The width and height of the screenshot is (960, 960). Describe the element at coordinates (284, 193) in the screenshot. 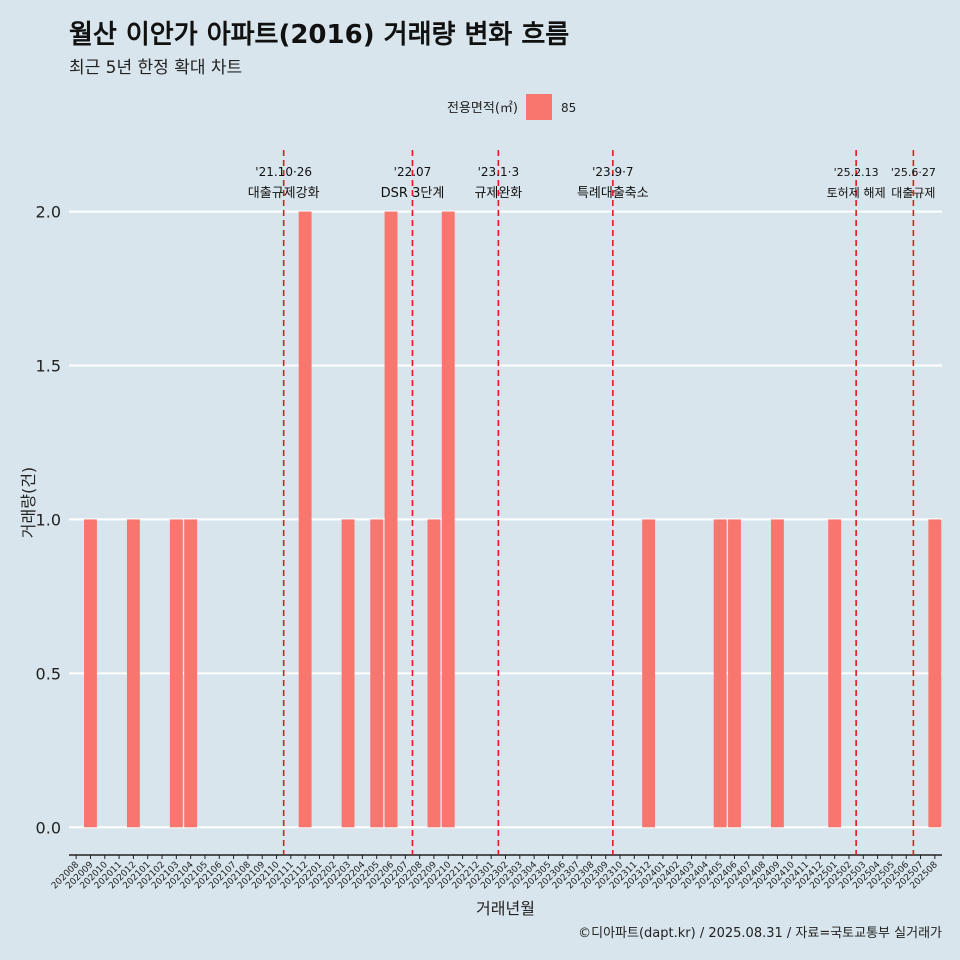

I see `event-label: 대출규제강화` at that location.